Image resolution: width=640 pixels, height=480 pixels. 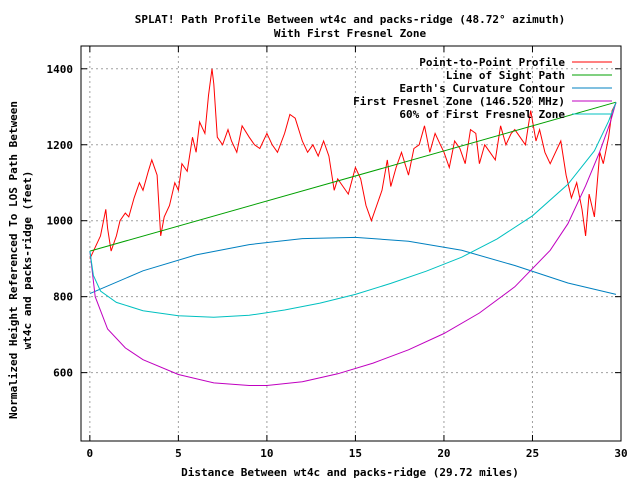 What do you see at coordinates (505, 75) in the screenshot?
I see `legend-label: Line of Sight Path` at bounding box center [505, 75].